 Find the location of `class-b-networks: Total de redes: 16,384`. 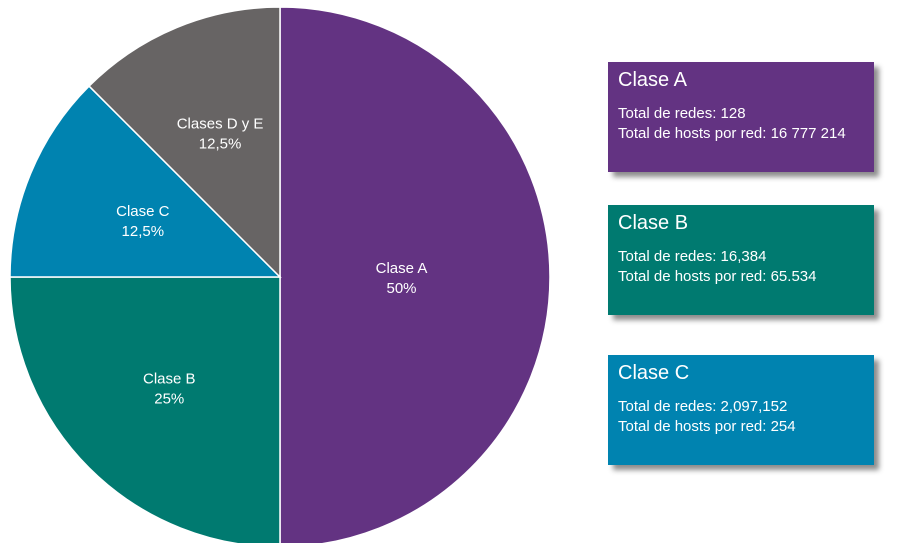

class-b-networks: Total de redes: 16,384 is located at coordinates (692, 256).